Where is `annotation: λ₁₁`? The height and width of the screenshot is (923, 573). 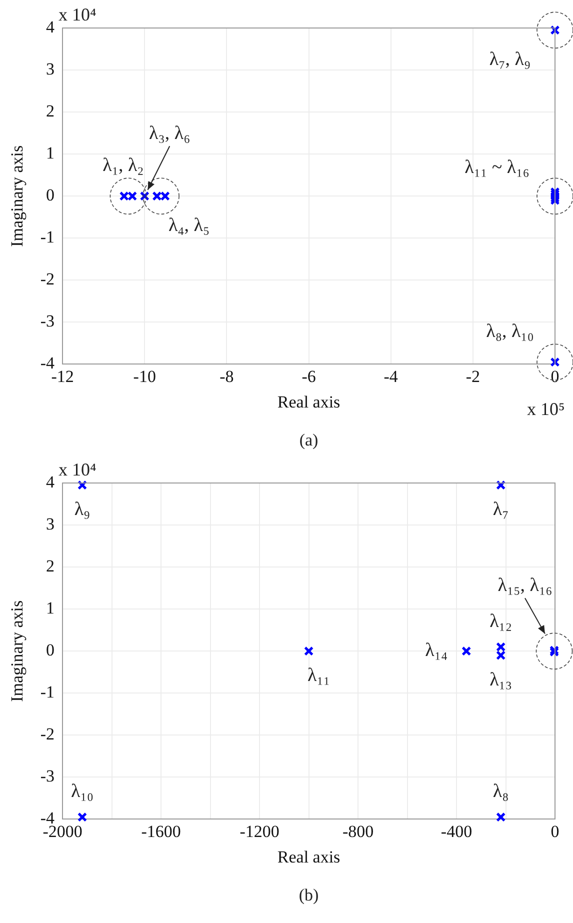 annotation: λ₁₁ is located at coordinates (319, 675).